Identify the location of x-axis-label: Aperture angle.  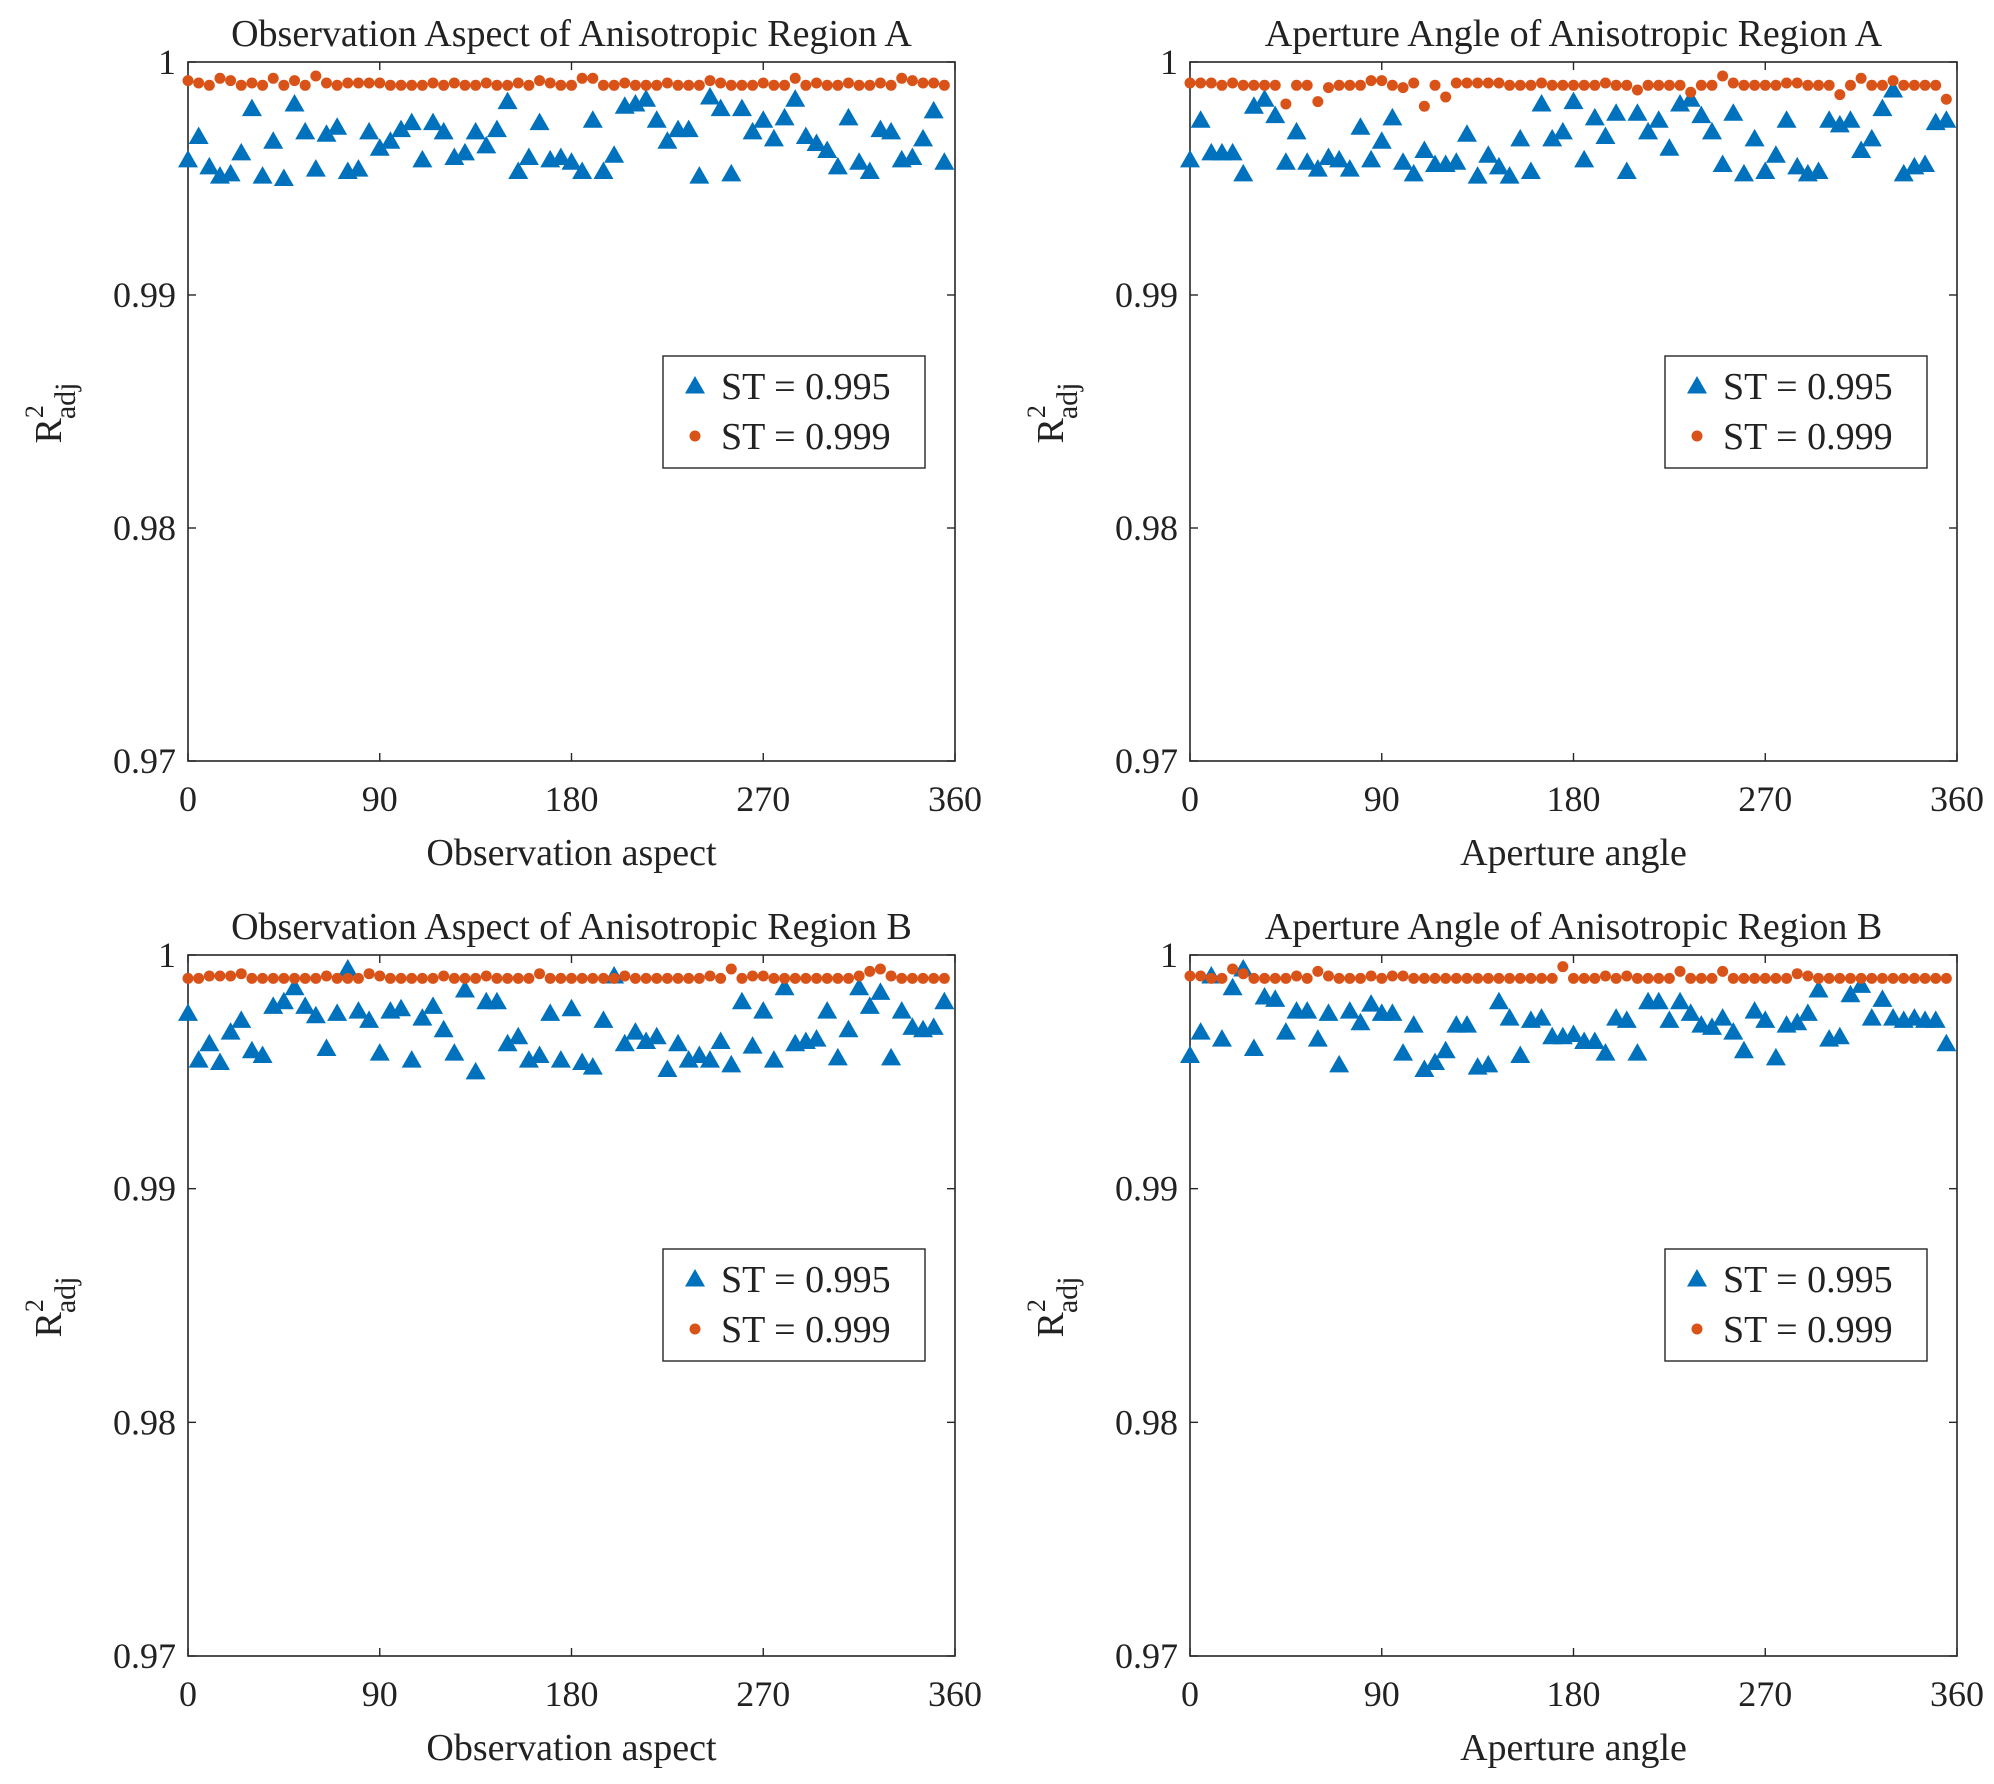
(1573, 1748).